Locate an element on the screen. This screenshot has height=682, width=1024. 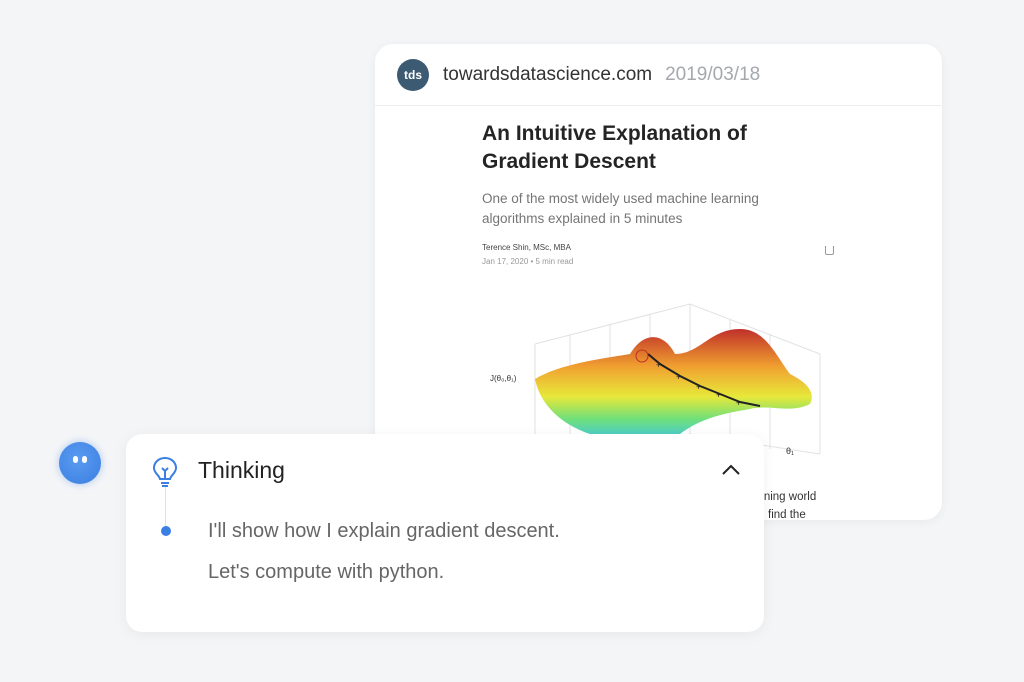
assistant-avatar is located at coordinates (80, 463).